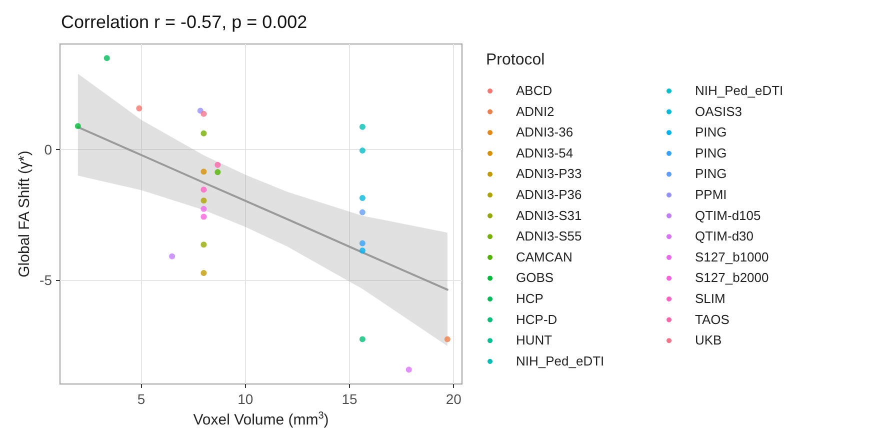 The image size is (873, 435). Describe the element at coordinates (246, 399) in the screenshot. I see `x-tick-label: 10` at that location.